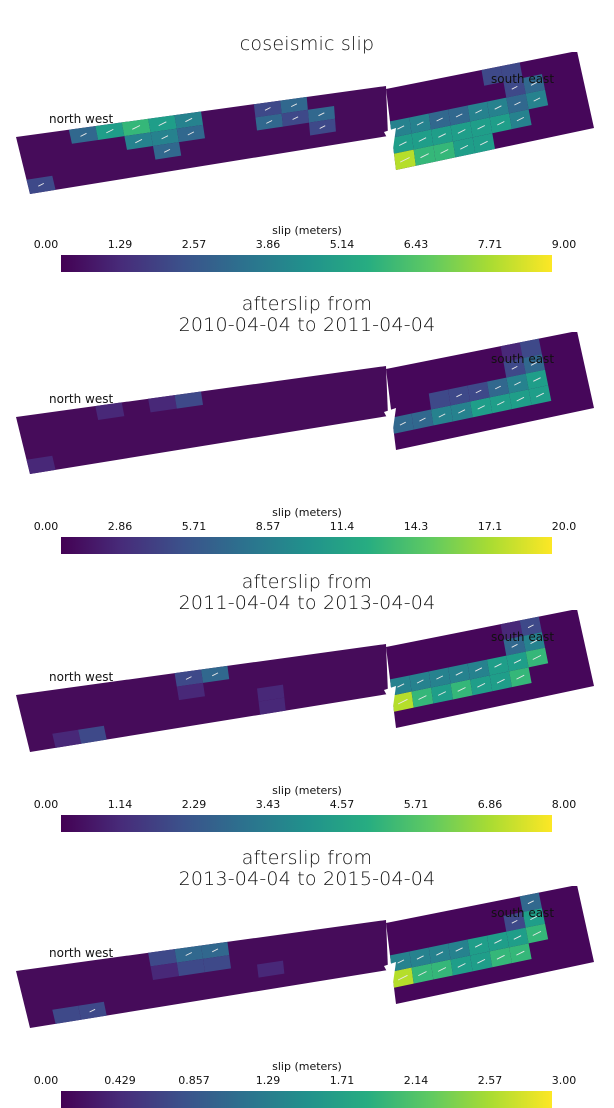  Describe the element at coordinates (490, 804) in the screenshot. I see `colorbar-tick-label: 6.86` at that location.